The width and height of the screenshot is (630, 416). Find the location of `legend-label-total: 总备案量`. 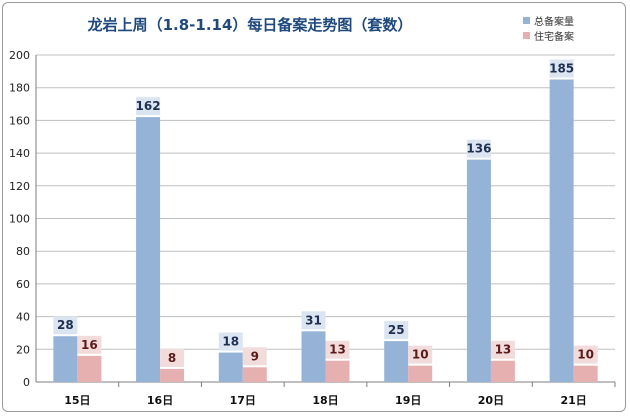

legend-label-total: 总备案量 is located at coordinates (554, 22).